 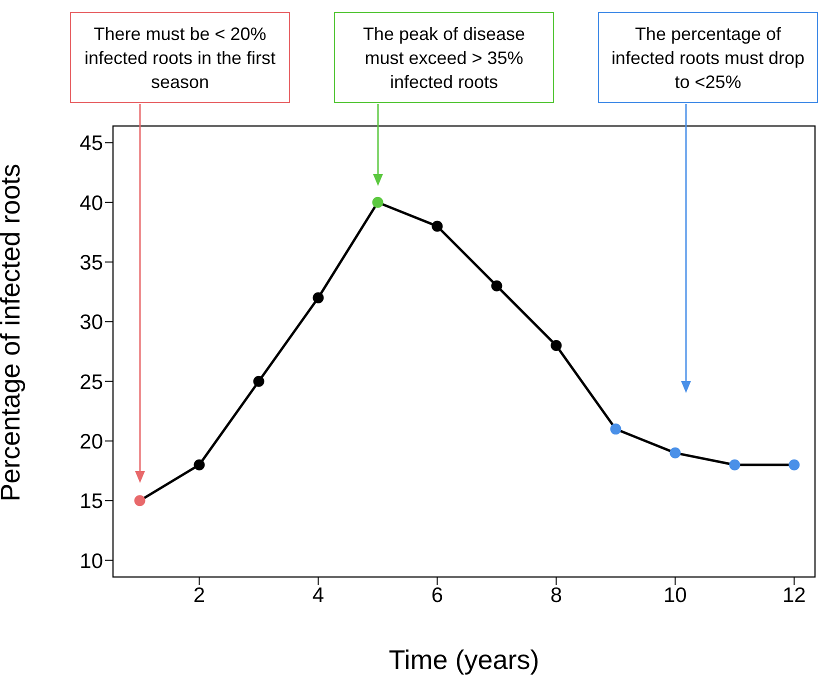 I want to click on y-tick-label: 45, so click(x=91, y=144).